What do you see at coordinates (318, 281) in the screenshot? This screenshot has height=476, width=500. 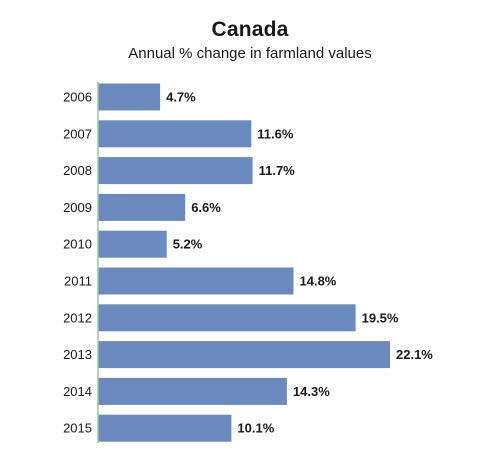 I see `data-label: 14.8%` at bounding box center [318, 281].